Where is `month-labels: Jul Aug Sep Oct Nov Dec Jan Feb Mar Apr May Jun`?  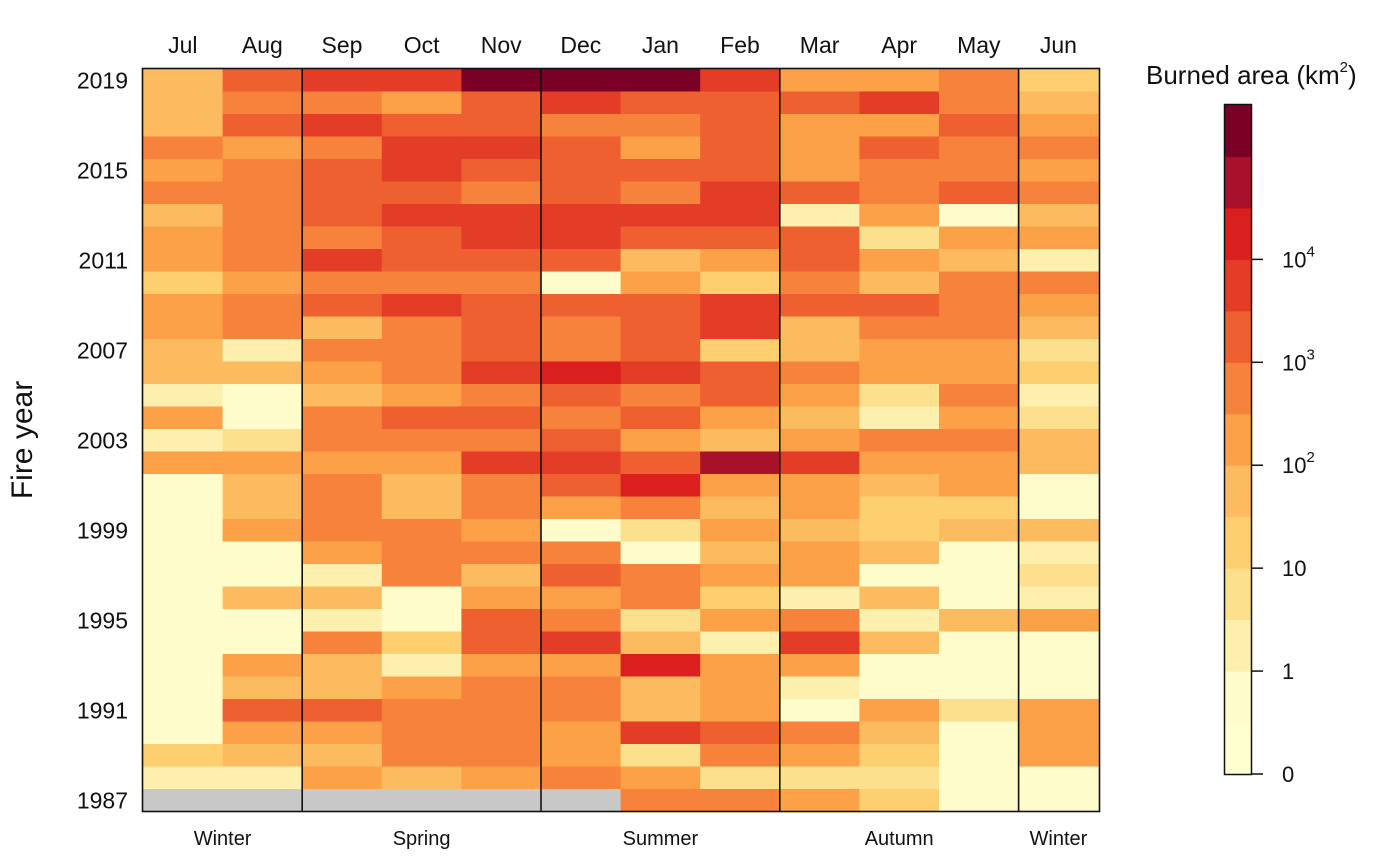 month-labels: Jul Aug Sep Oct Nov Dec Jan Feb Mar Apr May Jun is located at coordinates (622, 45).